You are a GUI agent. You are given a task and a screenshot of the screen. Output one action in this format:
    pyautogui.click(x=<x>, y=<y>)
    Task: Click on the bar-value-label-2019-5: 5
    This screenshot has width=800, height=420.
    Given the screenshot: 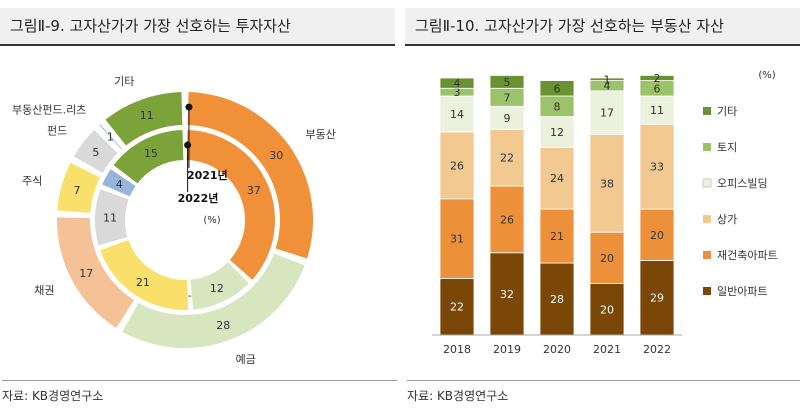 What is the action you would take?
    pyautogui.click(x=507, y=82)
    